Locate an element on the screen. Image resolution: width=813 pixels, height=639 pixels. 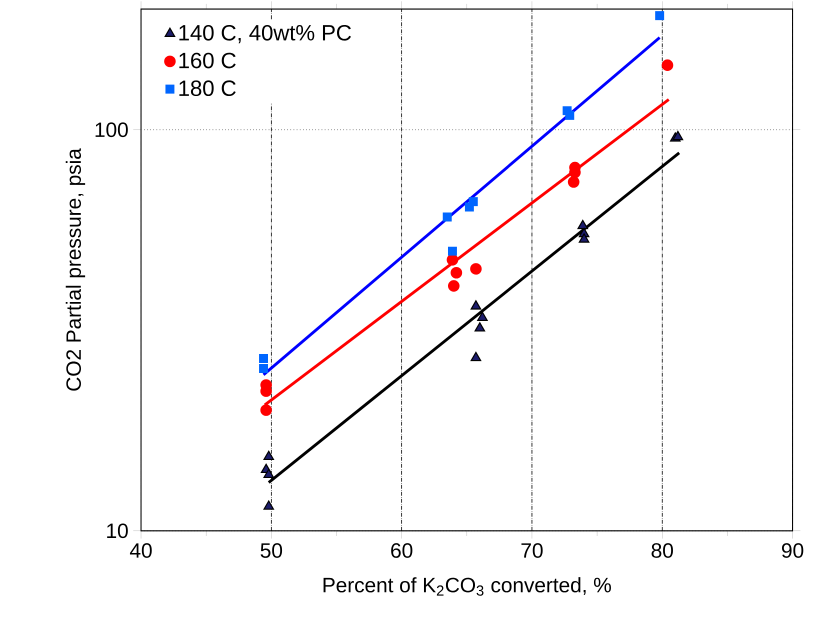
x-tick-label: 80 is located at coordinates (662, 550).